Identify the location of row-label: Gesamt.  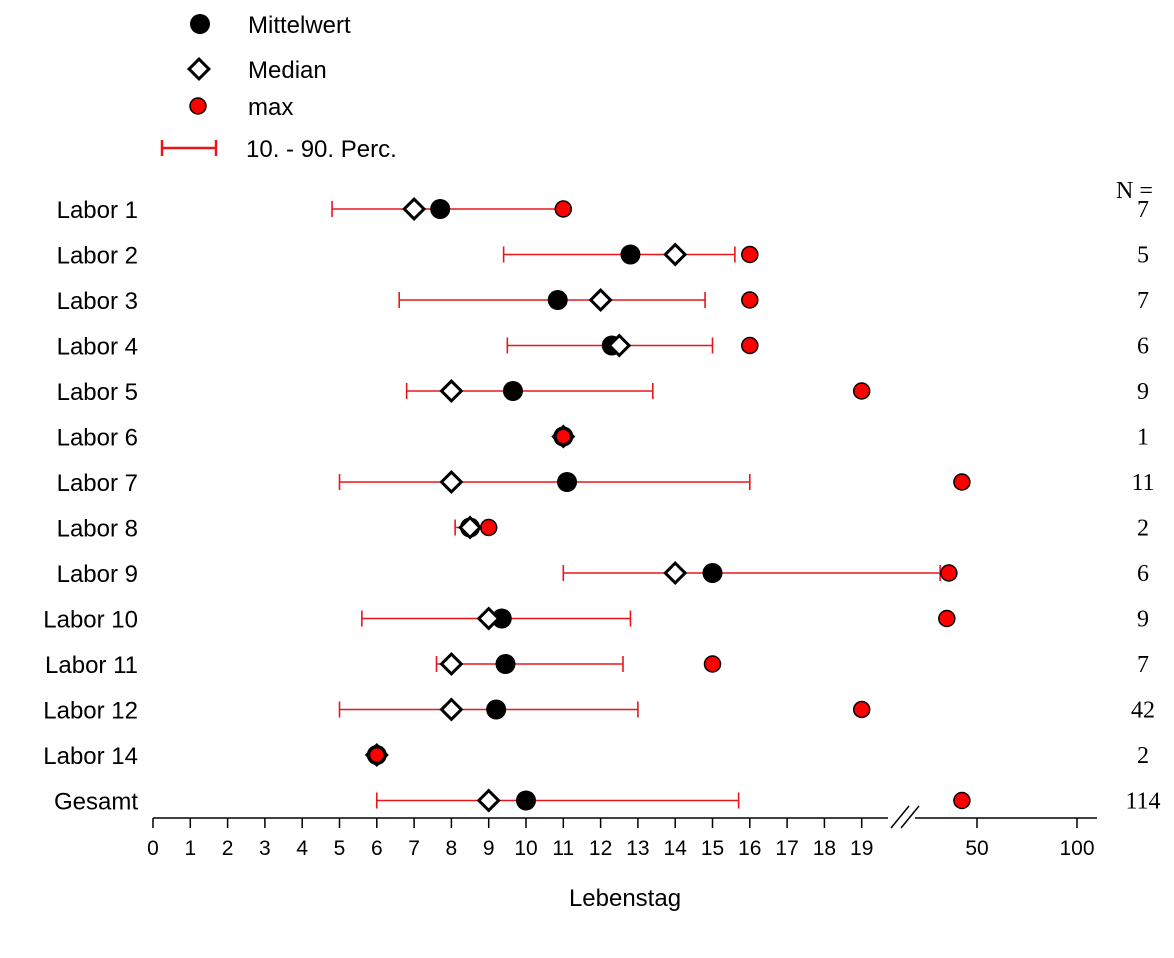
(96, 802).